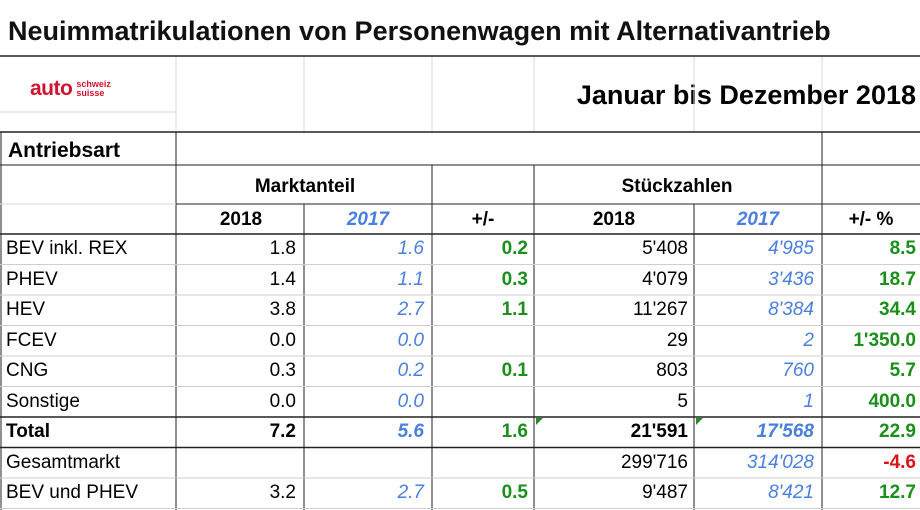  I want to click on period-heading: Januar bis Dezember 2018, so click(746, 95).